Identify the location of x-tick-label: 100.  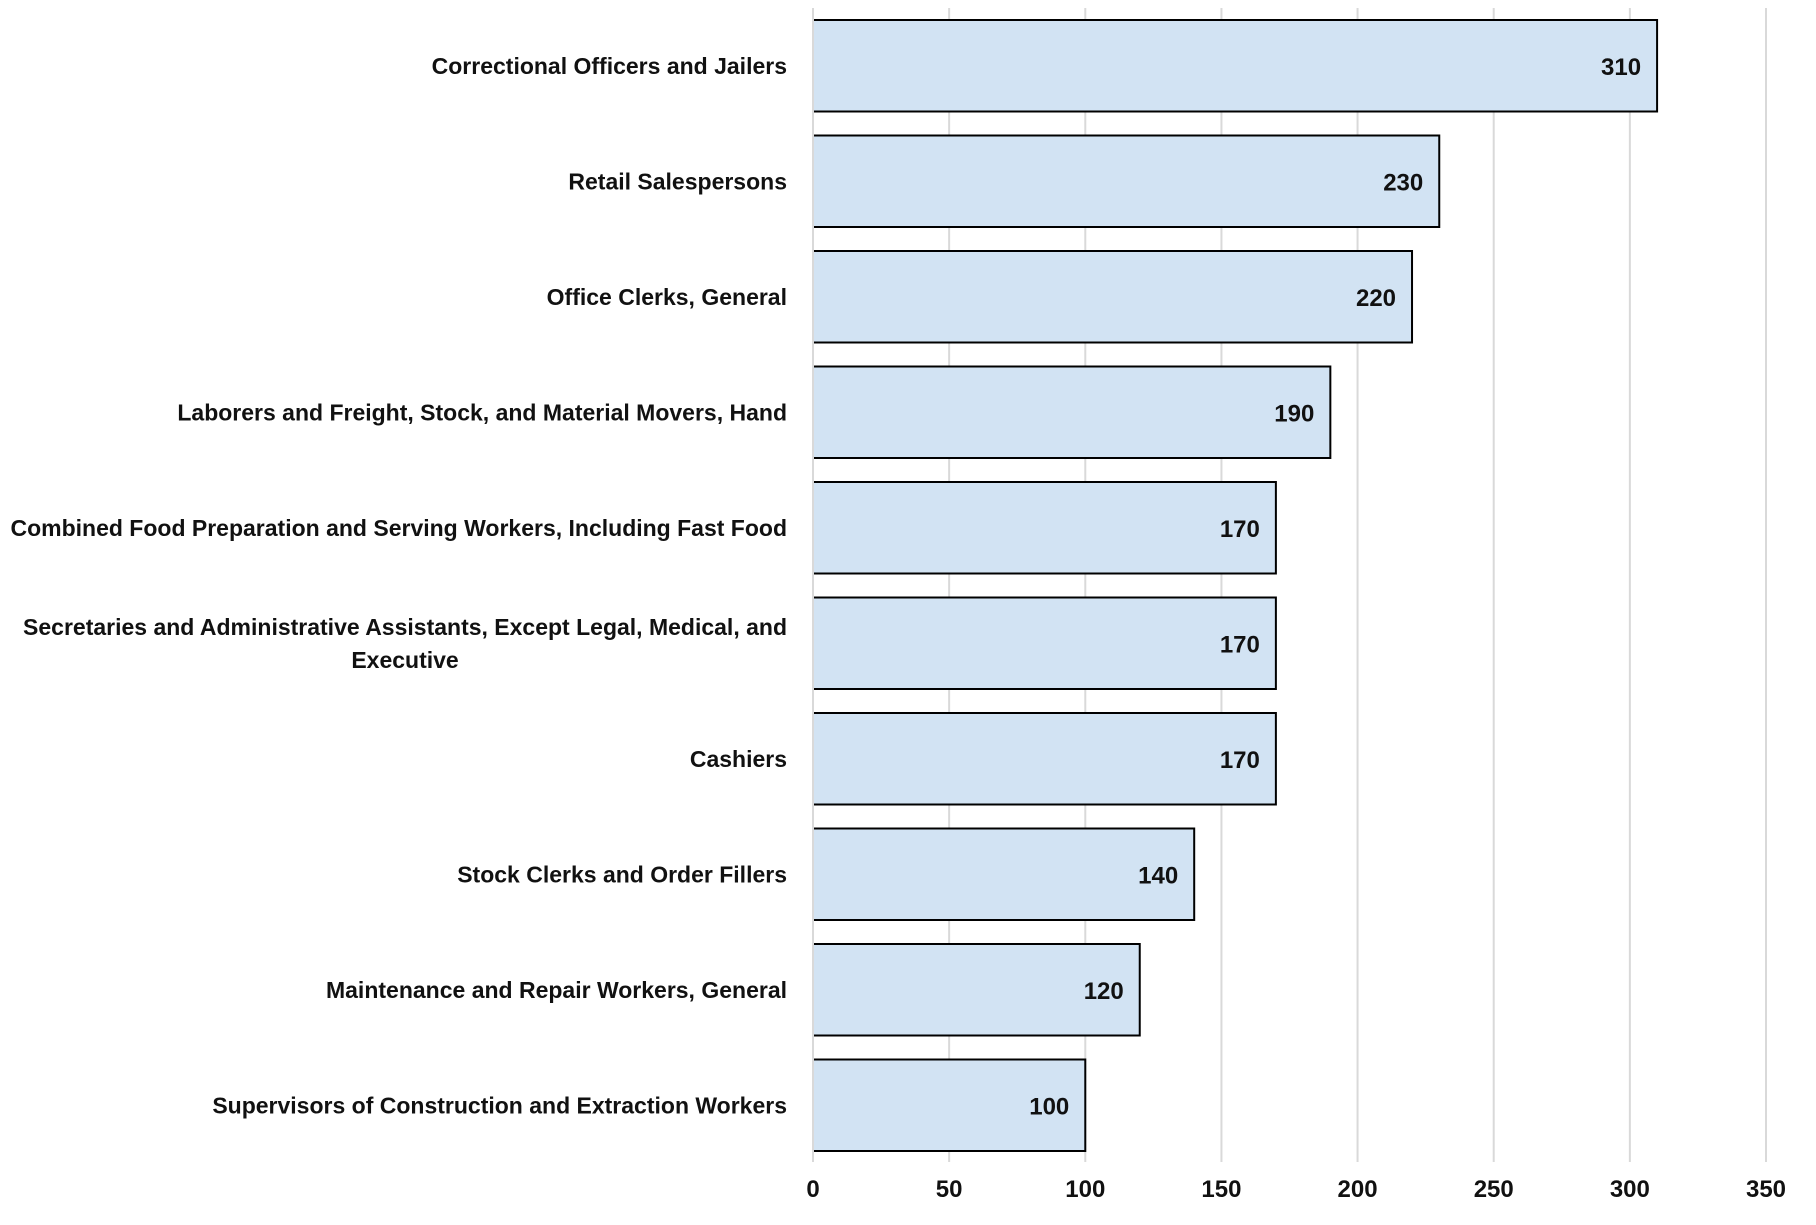
(1085, 1189).